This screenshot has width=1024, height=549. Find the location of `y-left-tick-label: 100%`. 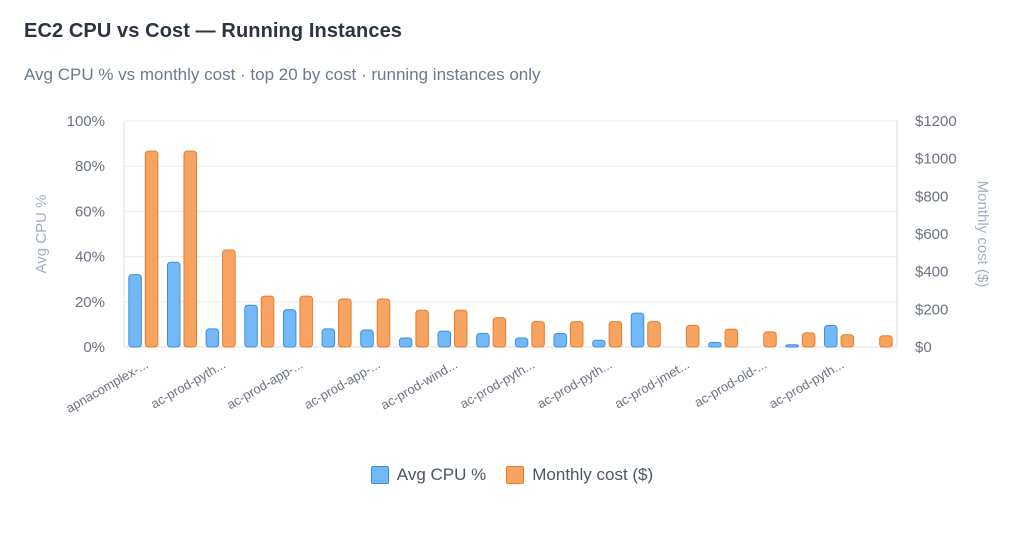

y-left-tick-label: 100% is located at coordinates (86, 121).